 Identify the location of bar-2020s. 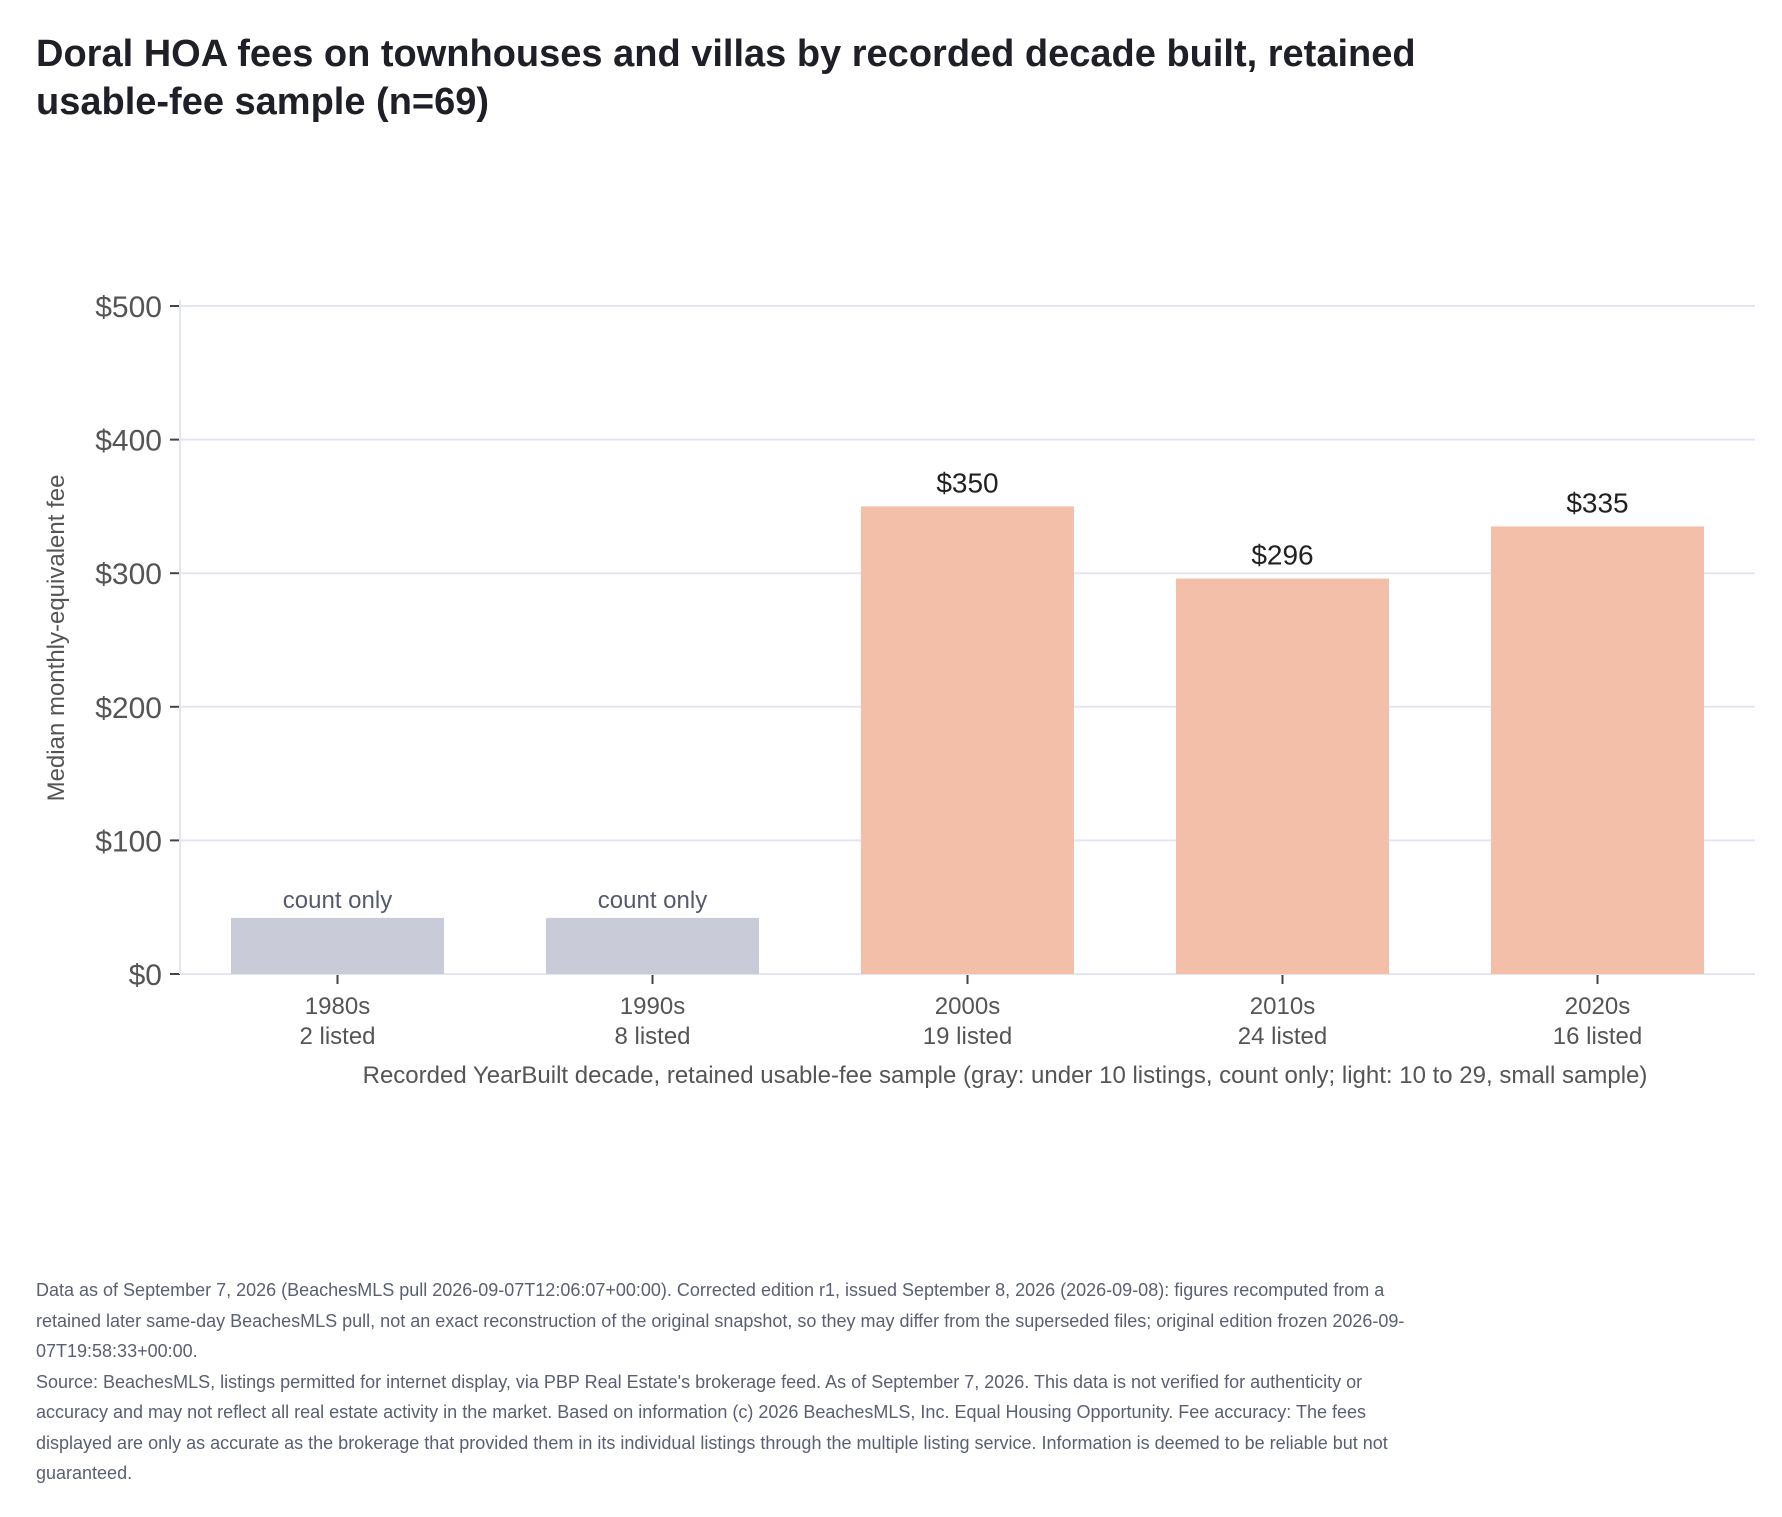
(1597, 750).